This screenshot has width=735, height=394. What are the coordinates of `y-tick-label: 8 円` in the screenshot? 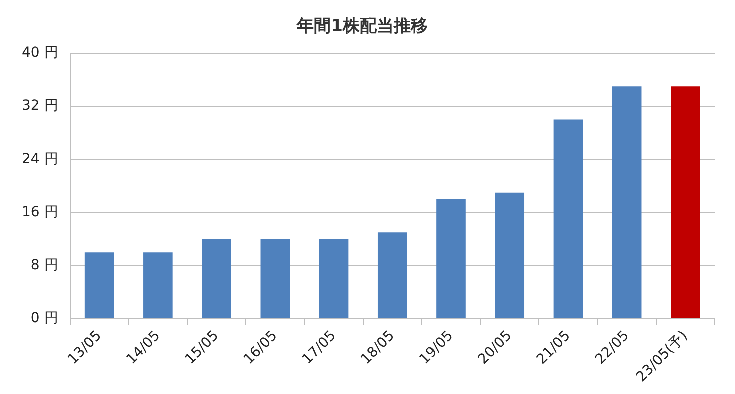 It's located at (44, 265).